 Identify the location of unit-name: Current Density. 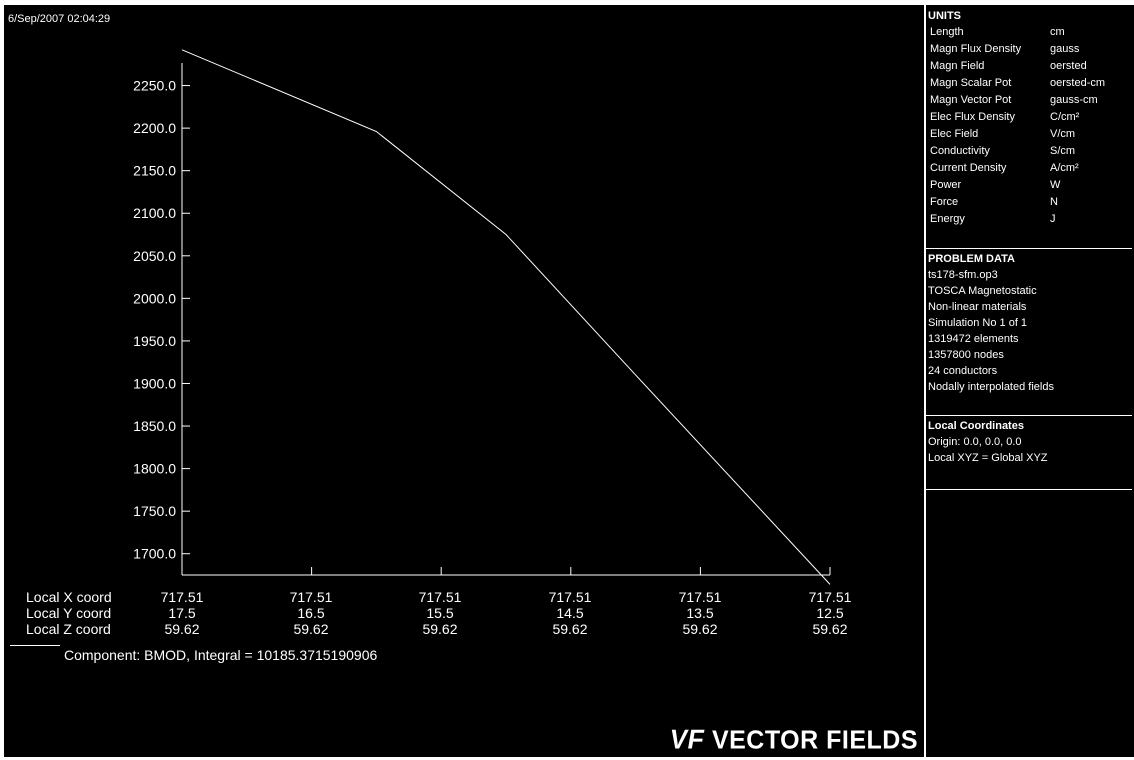
(968, 168).